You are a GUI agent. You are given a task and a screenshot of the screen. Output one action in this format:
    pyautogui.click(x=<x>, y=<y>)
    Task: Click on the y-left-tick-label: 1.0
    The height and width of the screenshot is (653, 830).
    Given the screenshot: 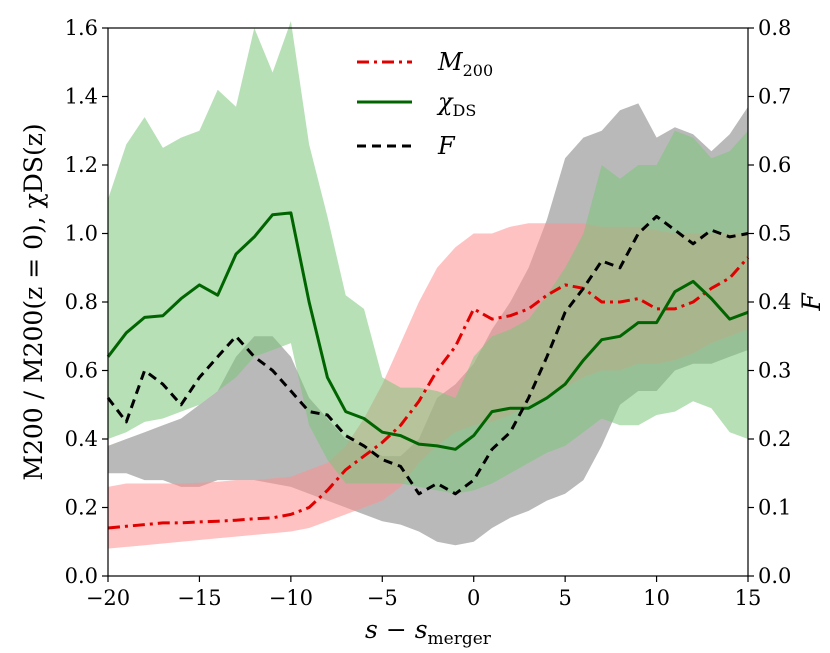 What is the action you would take?
    pyautogui.click(x=81, y=234)
    